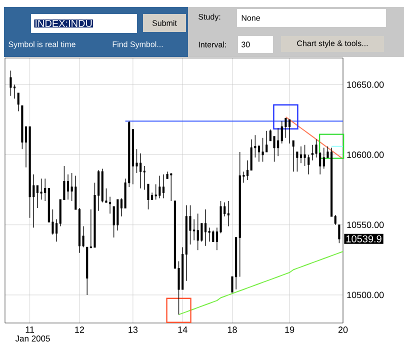 This screenshot has height=348, width=404. I want to click on x-tick-label: 11, so click(30, 329).